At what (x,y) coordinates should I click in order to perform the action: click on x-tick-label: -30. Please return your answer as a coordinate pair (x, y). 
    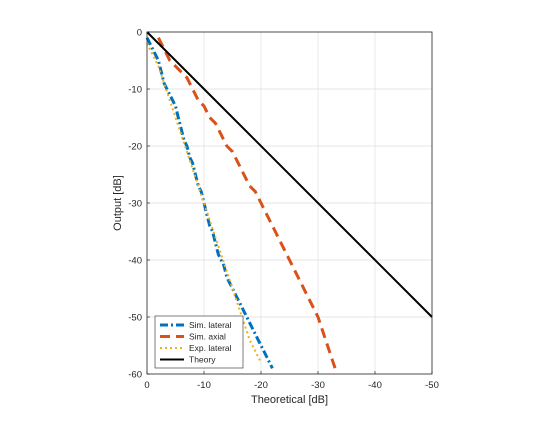
    Looking at the image, I should click on (318, 385).